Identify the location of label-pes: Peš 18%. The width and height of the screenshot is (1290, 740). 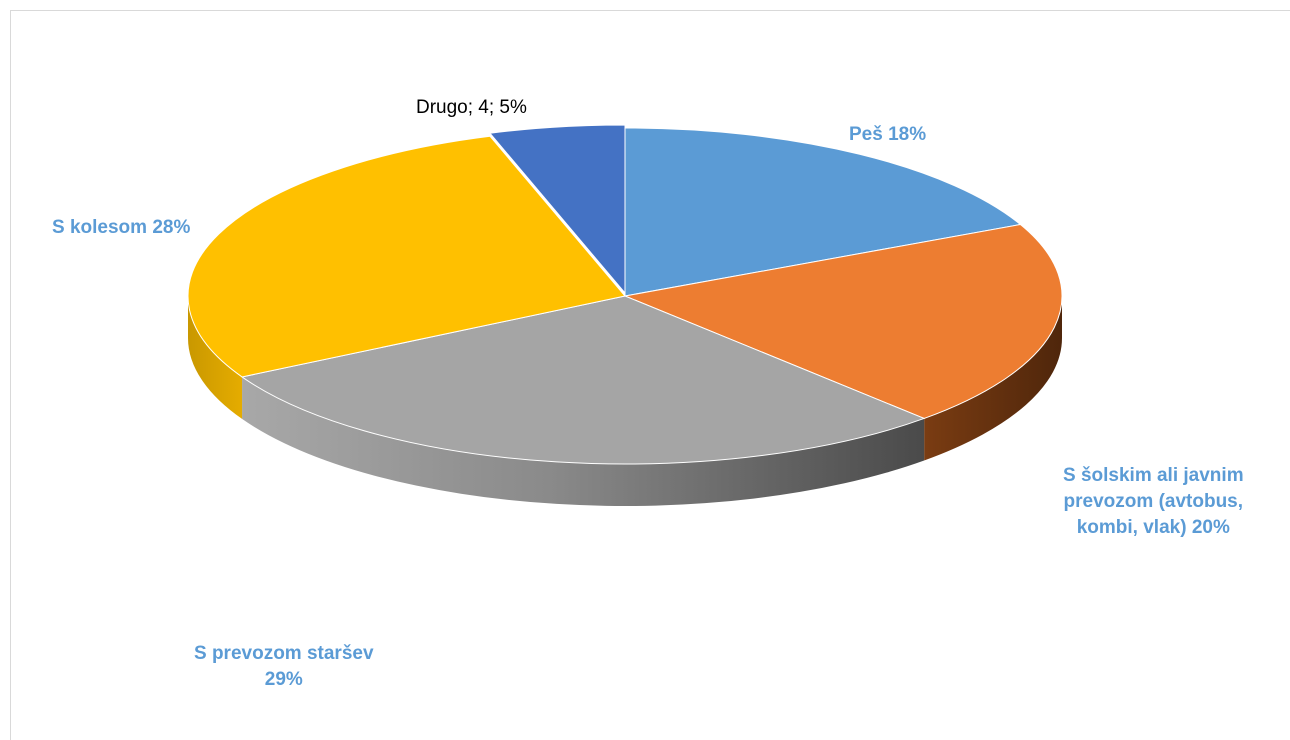
(888, 134).